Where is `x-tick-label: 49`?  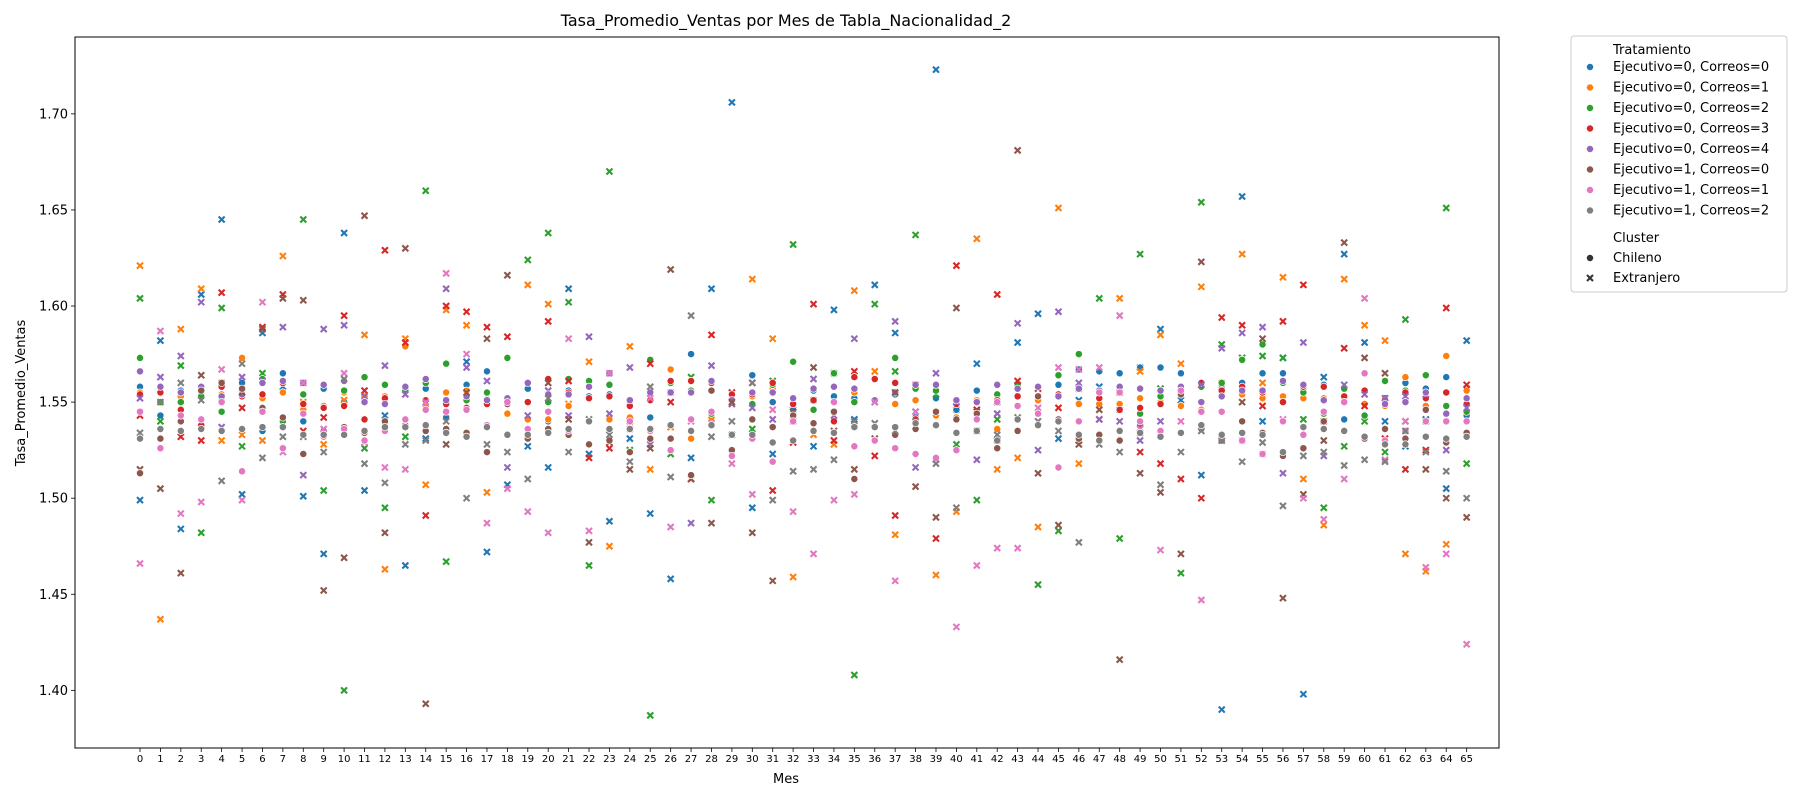 x-tick-label: 49 is located at coordinates (1140, 759).